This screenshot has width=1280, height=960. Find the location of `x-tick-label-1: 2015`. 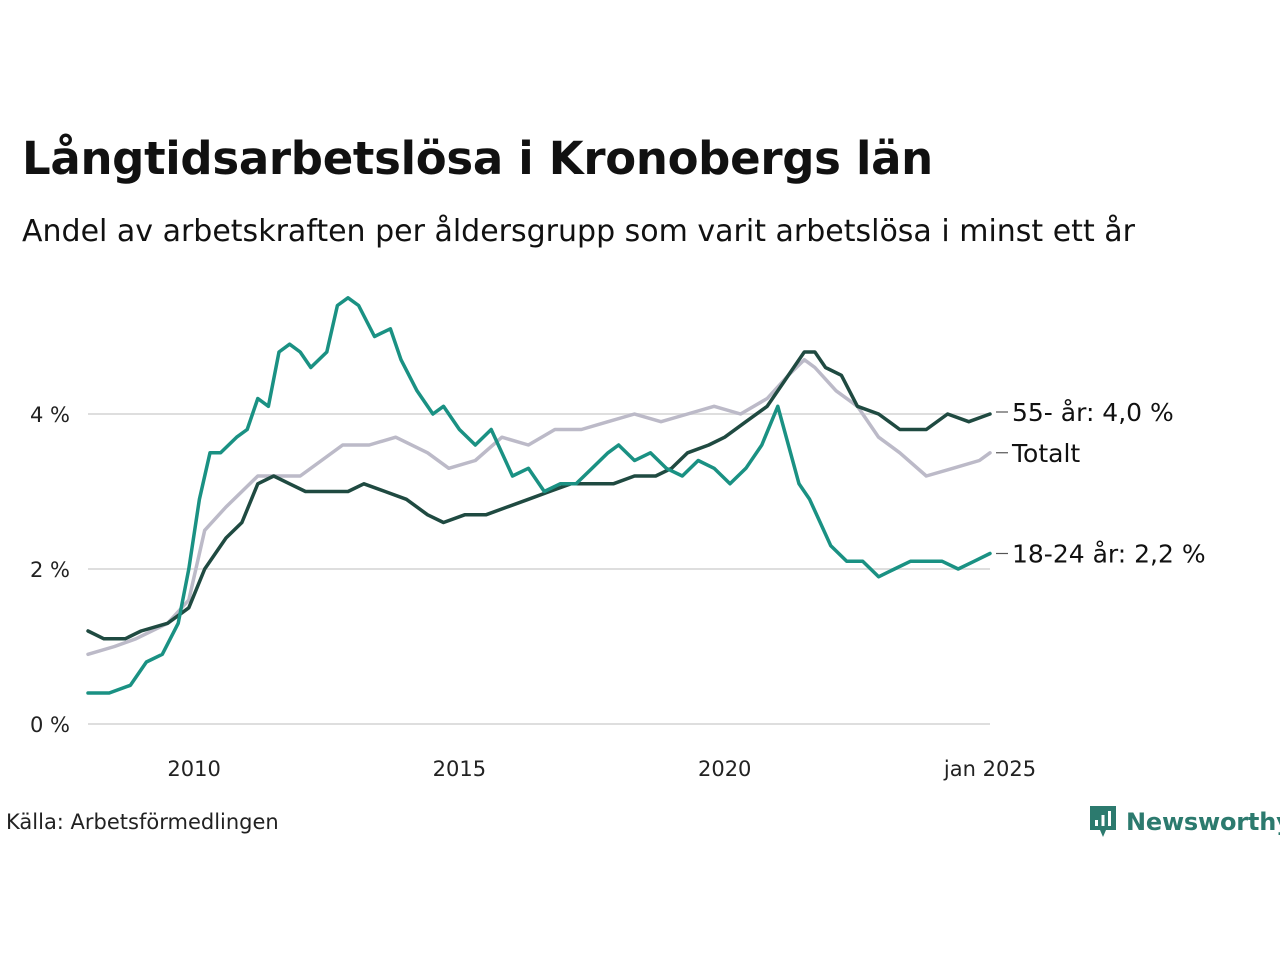

x-tick-label-1: 2015 is located at coordinates (459, 769).